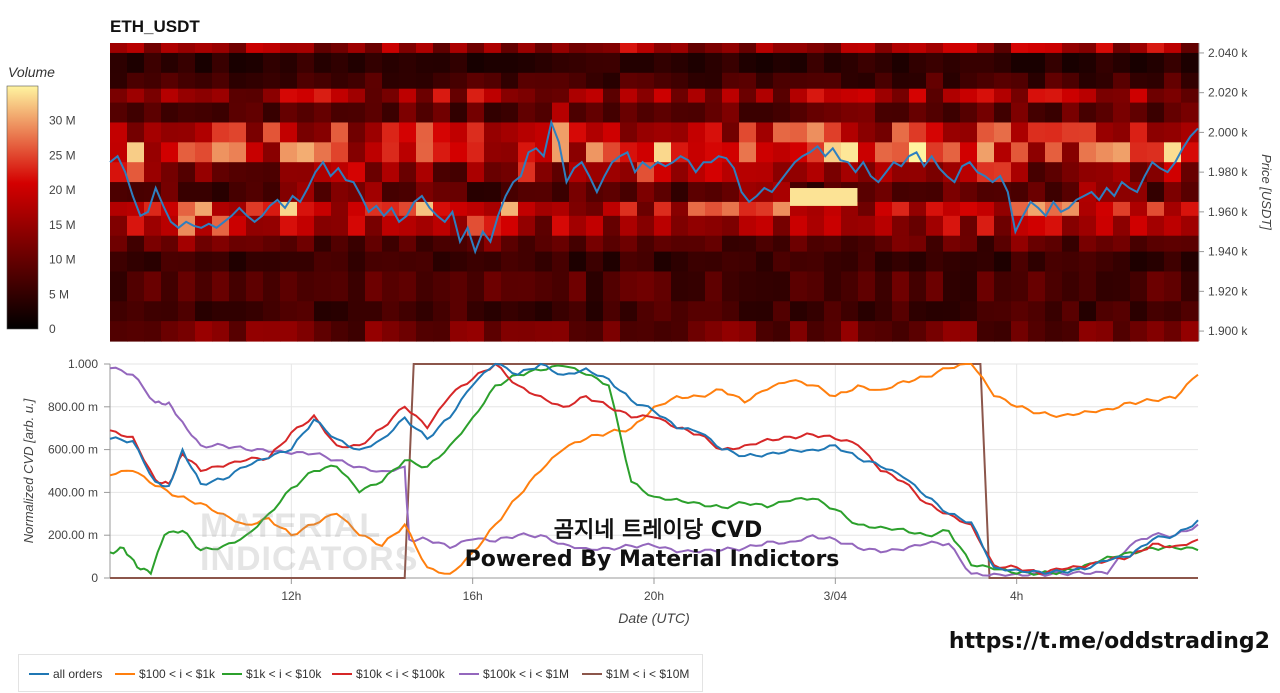 The height and width of the screenshot is (693, 1280). I want to click on legend-item: all orders, so click(65, 674).